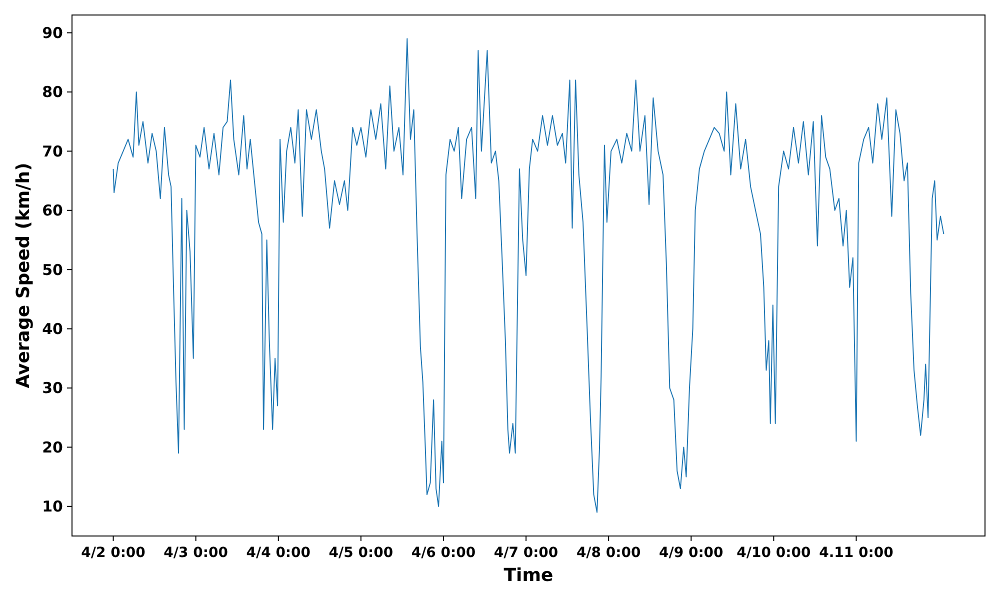 This screenshot has height=600, width=1000. What do you see at coordinates (52, 151) in the screenshot?
I see `y-tick-label: 70` at bounding box center [52, 151].